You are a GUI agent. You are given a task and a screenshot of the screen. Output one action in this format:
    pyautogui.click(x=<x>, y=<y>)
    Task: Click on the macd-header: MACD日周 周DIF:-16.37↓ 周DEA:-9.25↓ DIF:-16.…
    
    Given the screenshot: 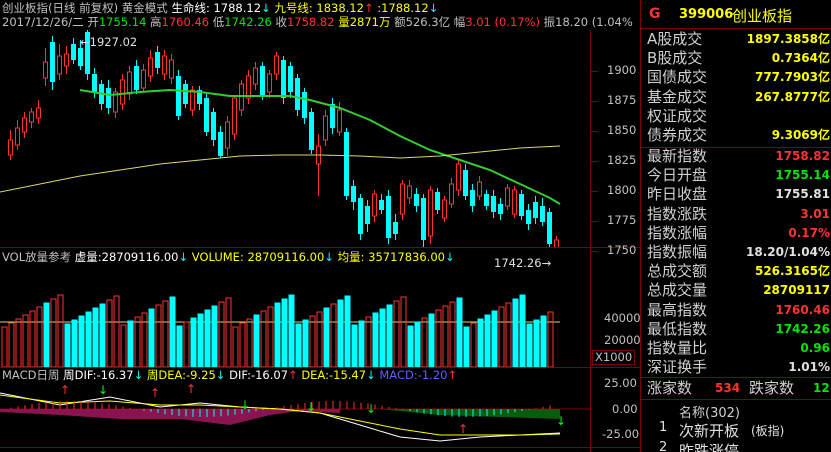 What is the action you would take?
    pyautogui.click(x=229, y=375)
    